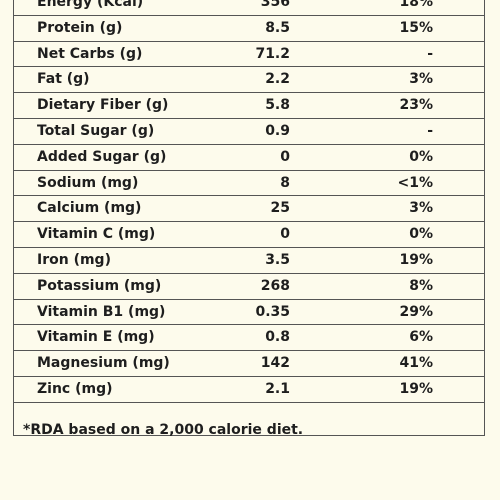 This screenshot has height=500, width=500. I want to click on table-row: Fat (g) 2.2 3%, so click(249, 80).